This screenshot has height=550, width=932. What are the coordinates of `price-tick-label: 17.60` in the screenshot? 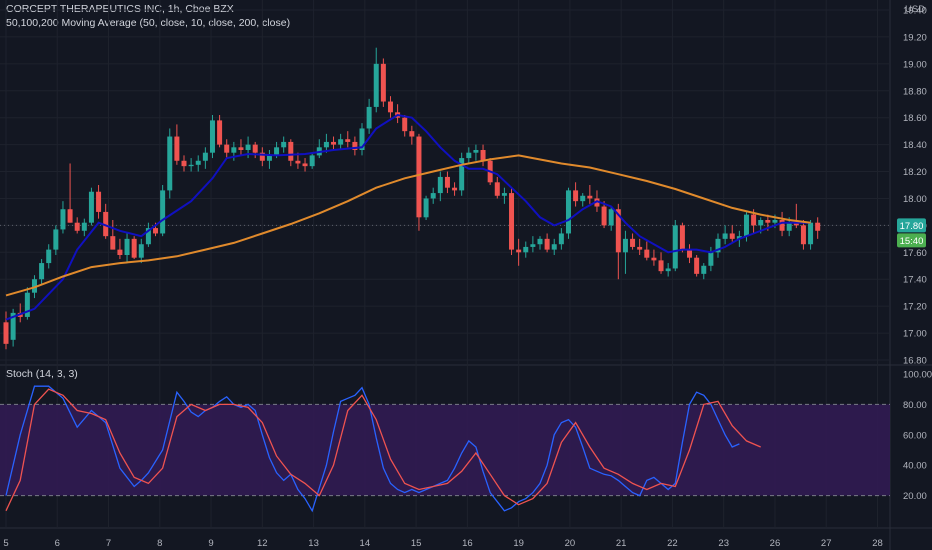 It's located at (915, 253).